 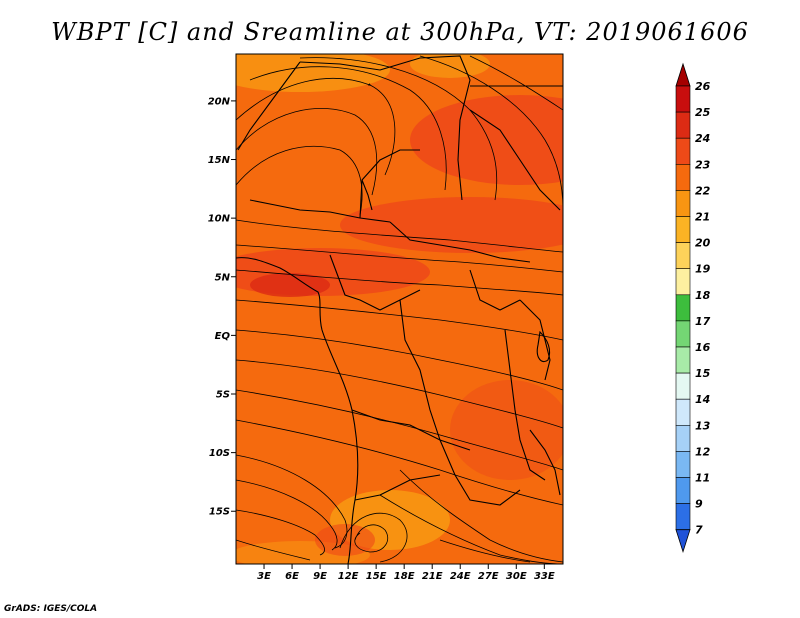 I want to click on colorbar-label: 12, so click(x=703, y=451).